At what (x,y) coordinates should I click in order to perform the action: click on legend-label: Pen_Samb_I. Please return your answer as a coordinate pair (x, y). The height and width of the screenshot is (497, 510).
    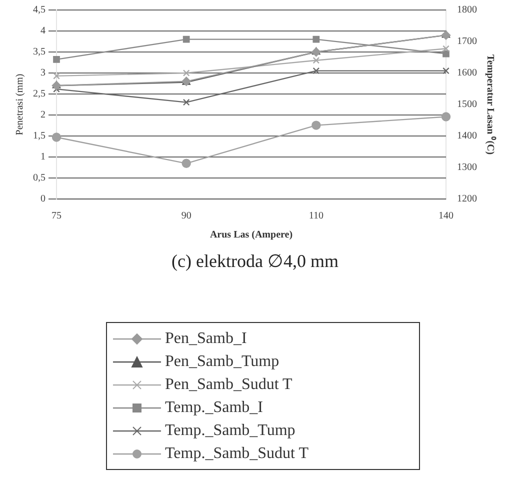
    Looking at the image, I should click on (206, 339).